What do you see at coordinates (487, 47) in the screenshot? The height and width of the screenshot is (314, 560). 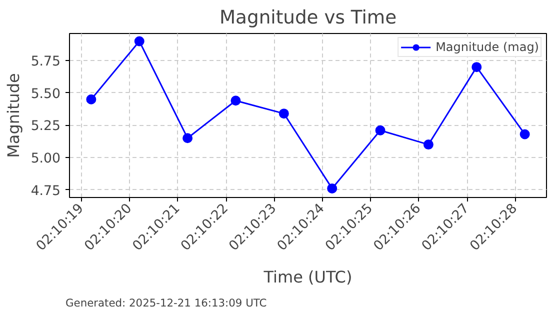 I see `legend-label: Magnitude (mag)` at bounding box center [487, 47].